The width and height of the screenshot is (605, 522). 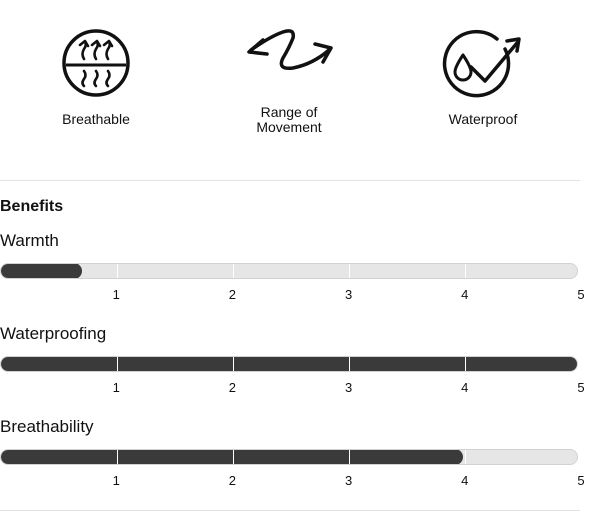 What do you see at coordinates (289, 119) in the screenshot?
I see `feature-label-range-of-movement: Range of Movement` at bounding box center [289, 119].